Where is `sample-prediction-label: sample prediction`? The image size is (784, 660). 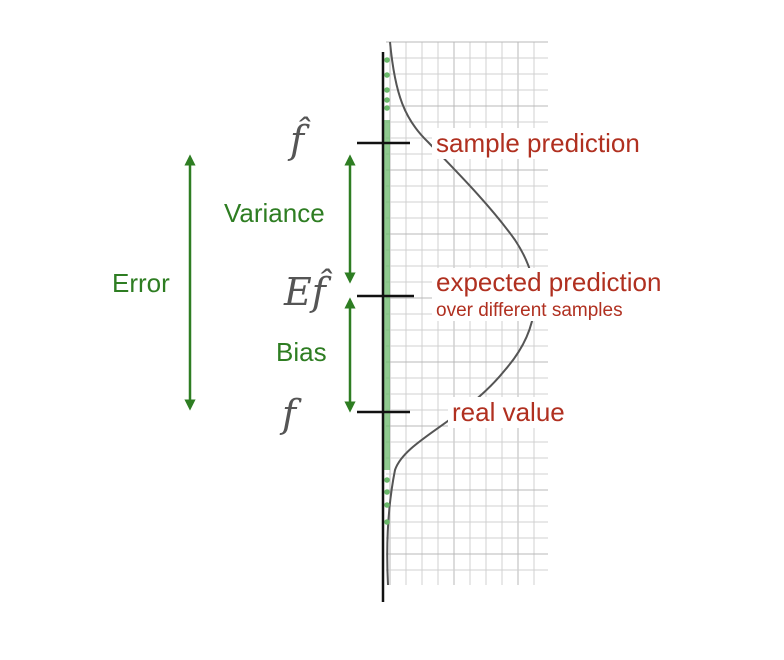
sample-prediction-label: sample prediction is located at coordinates (538, 143).